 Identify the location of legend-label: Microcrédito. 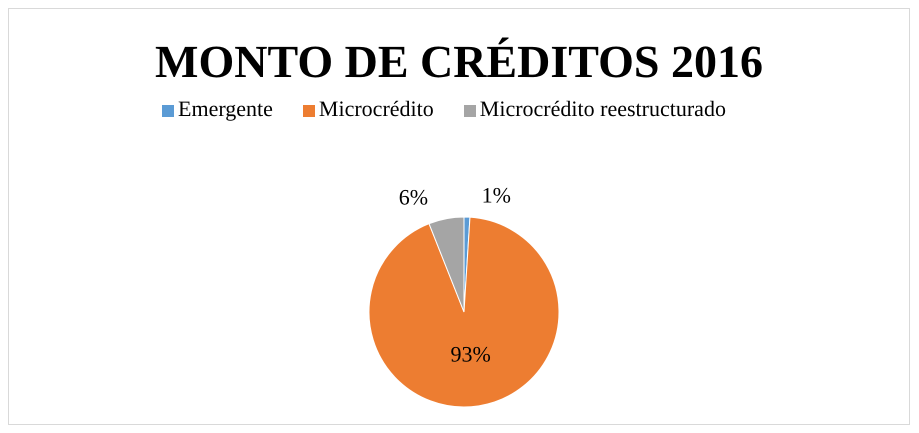
(376, 108).